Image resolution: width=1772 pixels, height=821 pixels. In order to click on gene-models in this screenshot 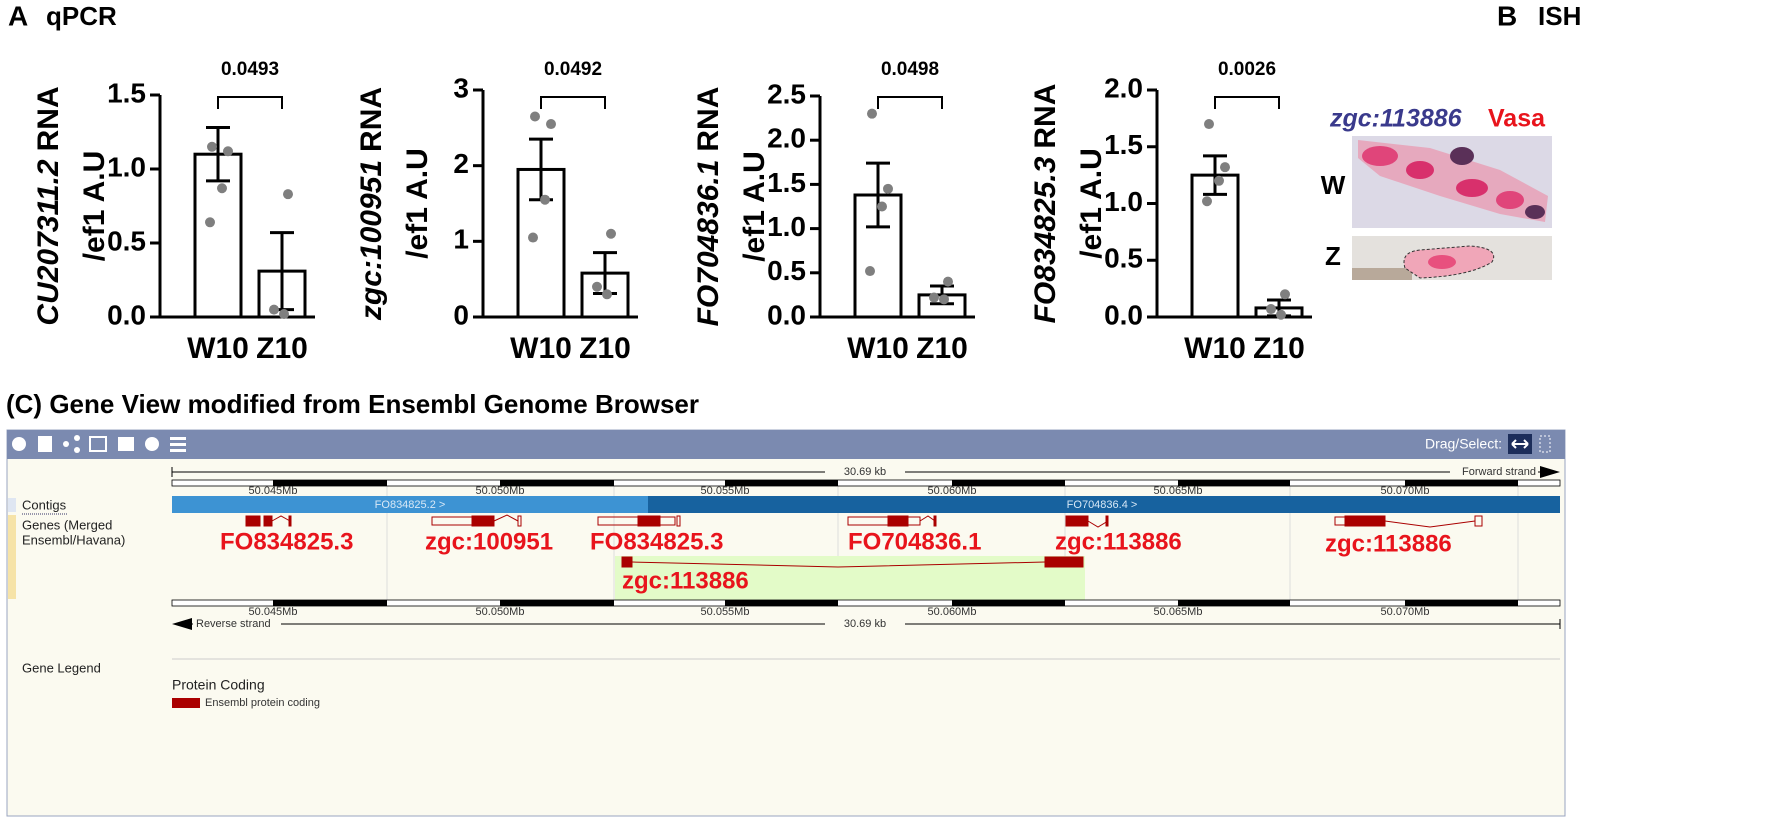, I will do `click(864, 541)`.